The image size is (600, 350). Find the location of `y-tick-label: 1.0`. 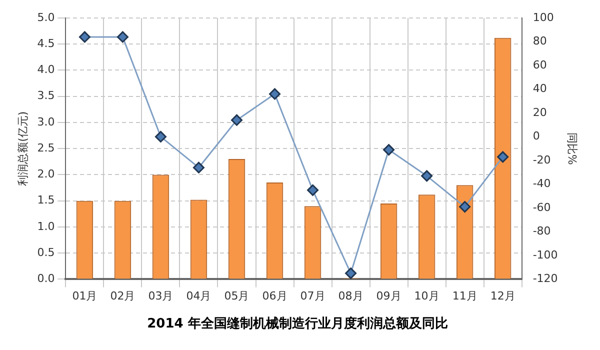

y-tick-label: 1.0 is located at coordinates (46, 226).